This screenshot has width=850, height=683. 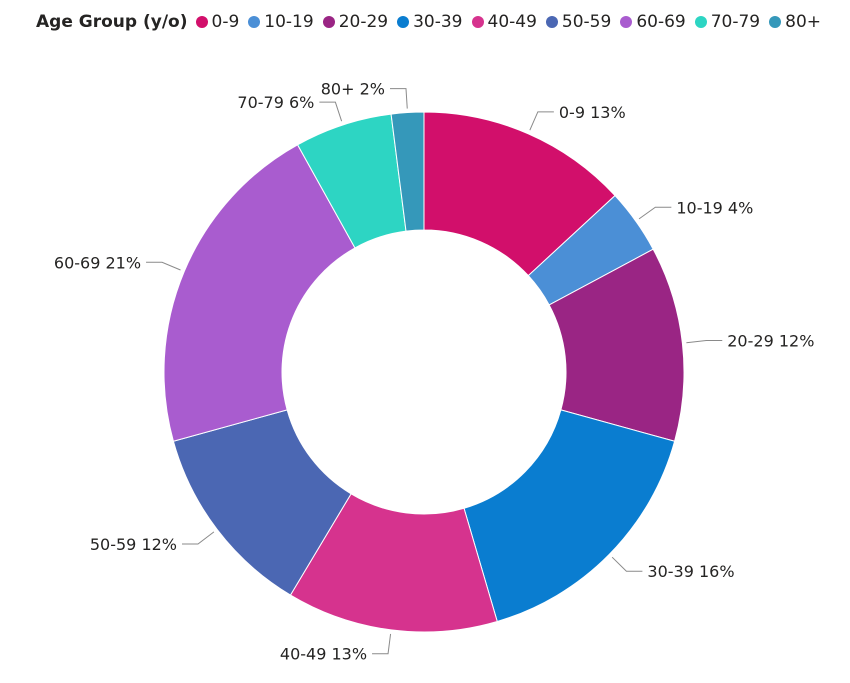 I want to click on legend-item-40-49: 40-49, so click(x=504, y=22).